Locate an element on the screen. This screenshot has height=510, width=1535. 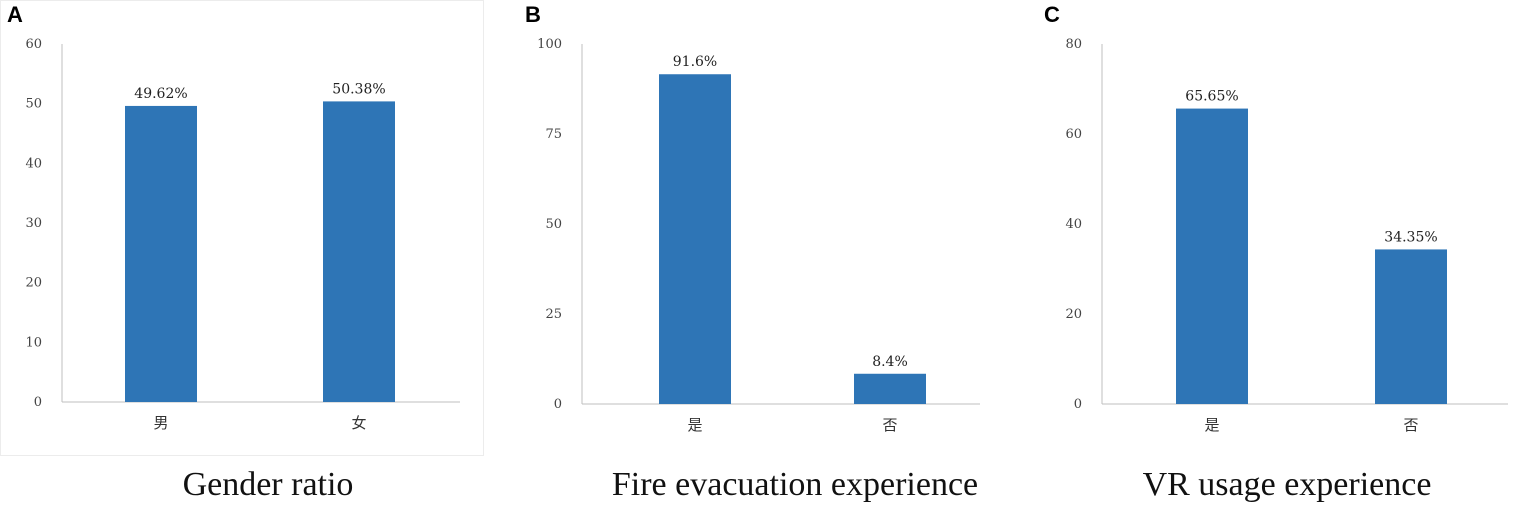
caption-vr-usage: VR usage experience is located at coordinates (1287, 484).